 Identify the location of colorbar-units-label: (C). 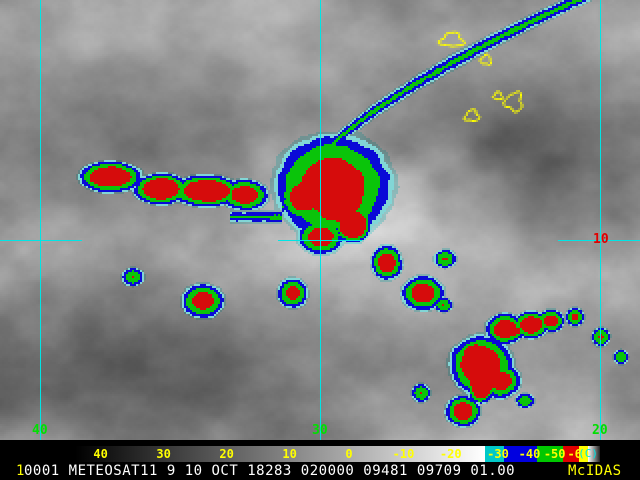
(588, 453).